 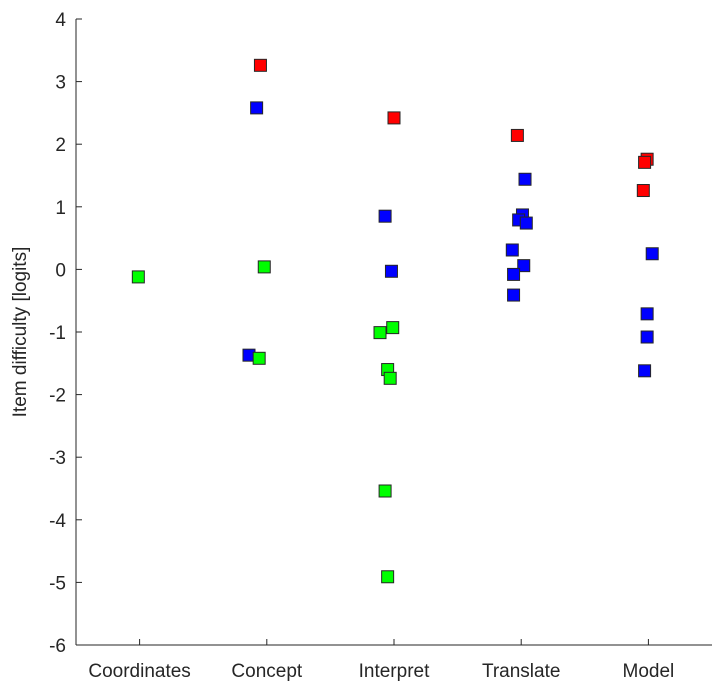 I want to click on y-tick-label: -3, so click(x=57, y=458).